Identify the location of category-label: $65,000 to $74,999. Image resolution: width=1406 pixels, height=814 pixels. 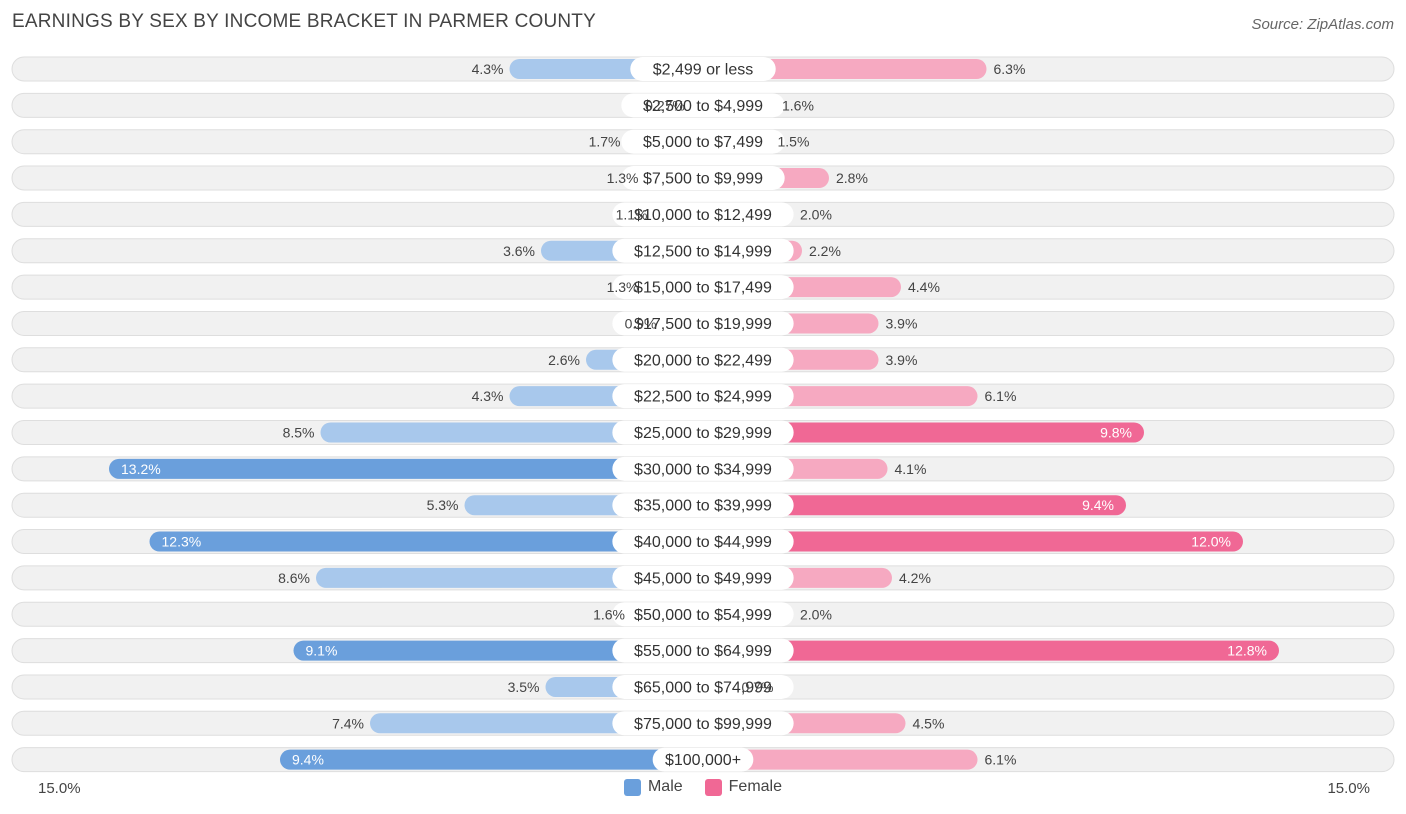
(703, 687).